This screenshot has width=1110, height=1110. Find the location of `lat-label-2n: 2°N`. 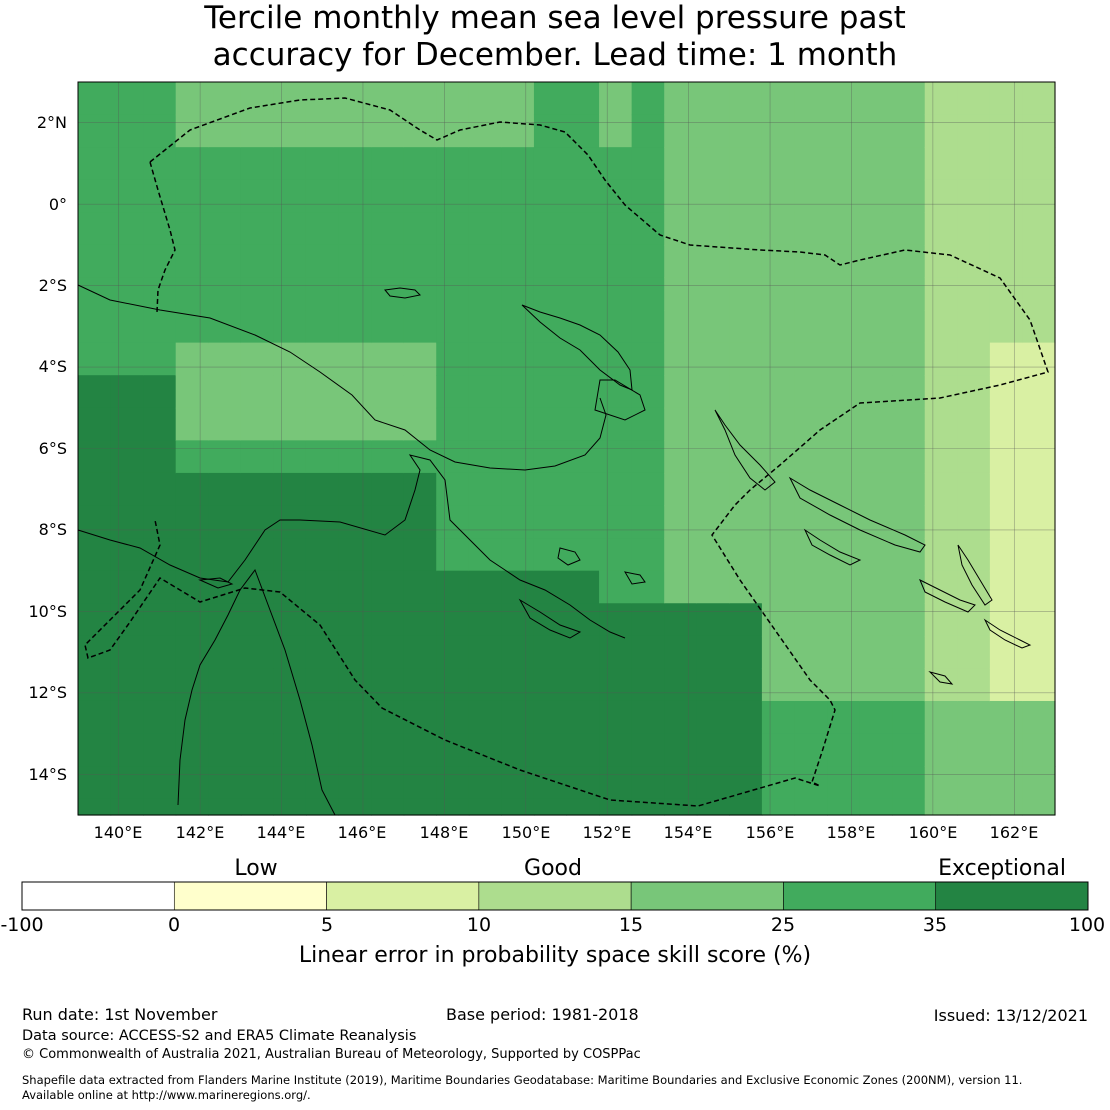

lat-label-2n: 2°N is located at coordinates (51, 122).